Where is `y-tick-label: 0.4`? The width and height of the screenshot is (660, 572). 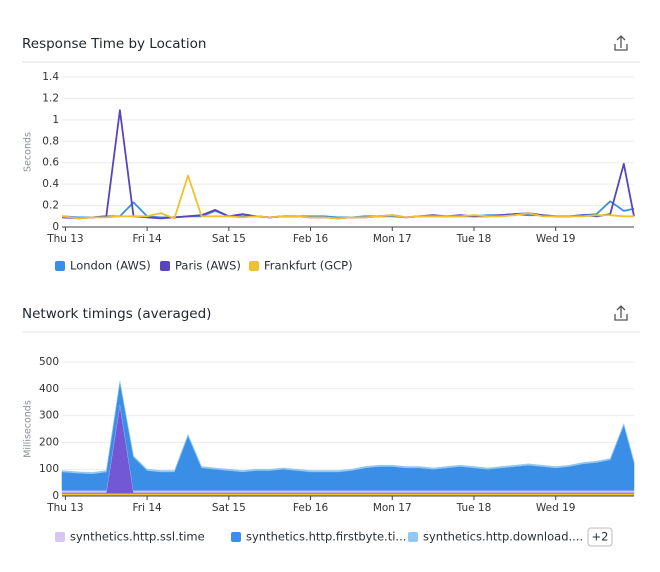
y-tick-label: 0.4 is located at coordinates (50, 184).